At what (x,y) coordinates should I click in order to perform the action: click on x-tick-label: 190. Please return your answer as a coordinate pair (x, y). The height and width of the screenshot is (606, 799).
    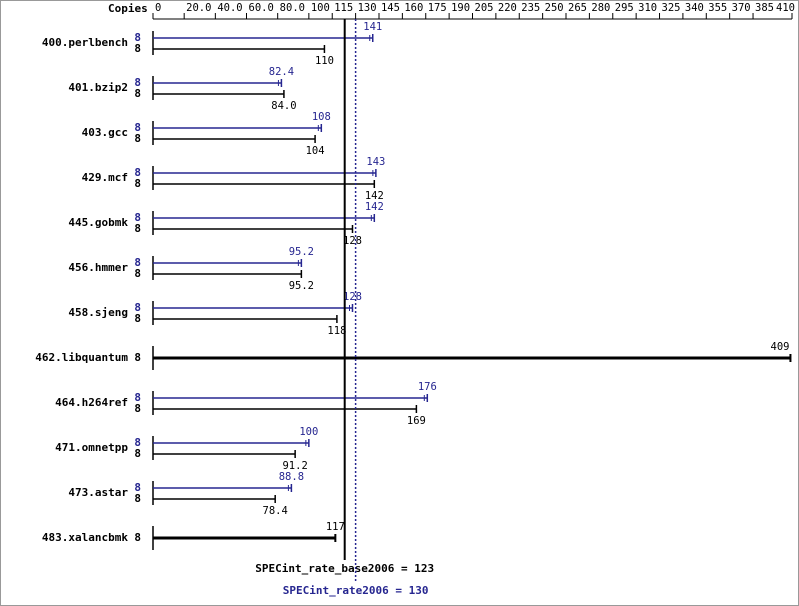
    Looking at the image, I should click on (460, 8).